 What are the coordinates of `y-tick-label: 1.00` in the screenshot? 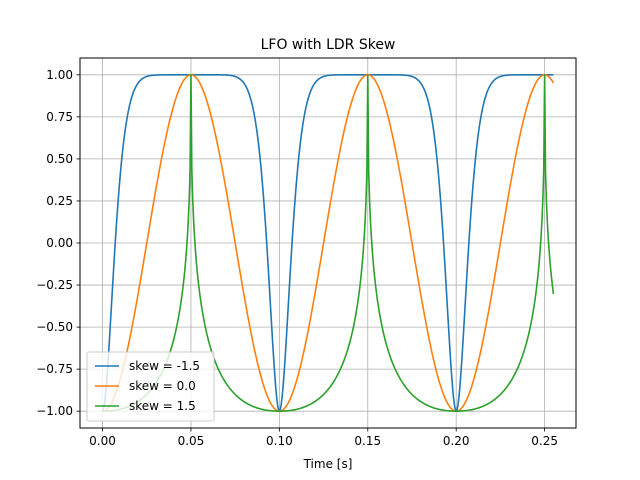 It's located at (59, 75).